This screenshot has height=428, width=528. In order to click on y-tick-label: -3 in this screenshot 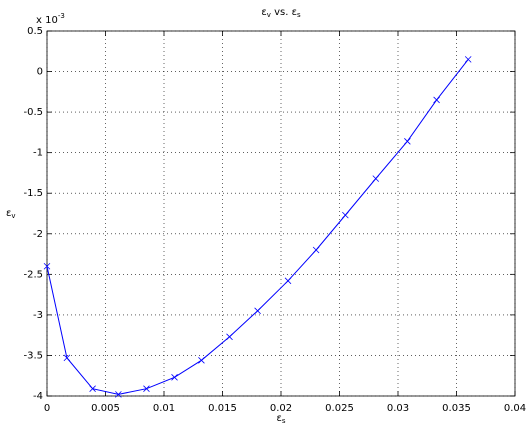, I will do `click(38, 315)`.